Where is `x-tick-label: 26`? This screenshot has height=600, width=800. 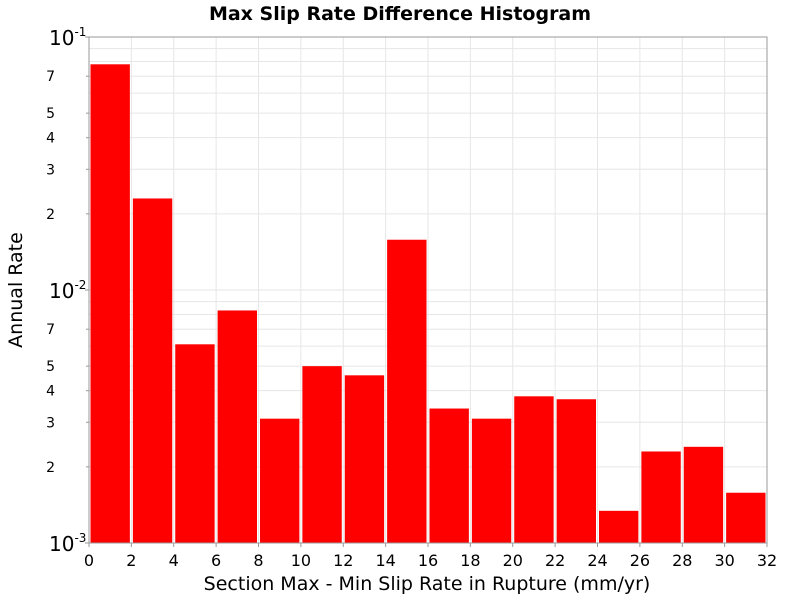
x-tick-label: 26 is located at coordinates (640, 560).